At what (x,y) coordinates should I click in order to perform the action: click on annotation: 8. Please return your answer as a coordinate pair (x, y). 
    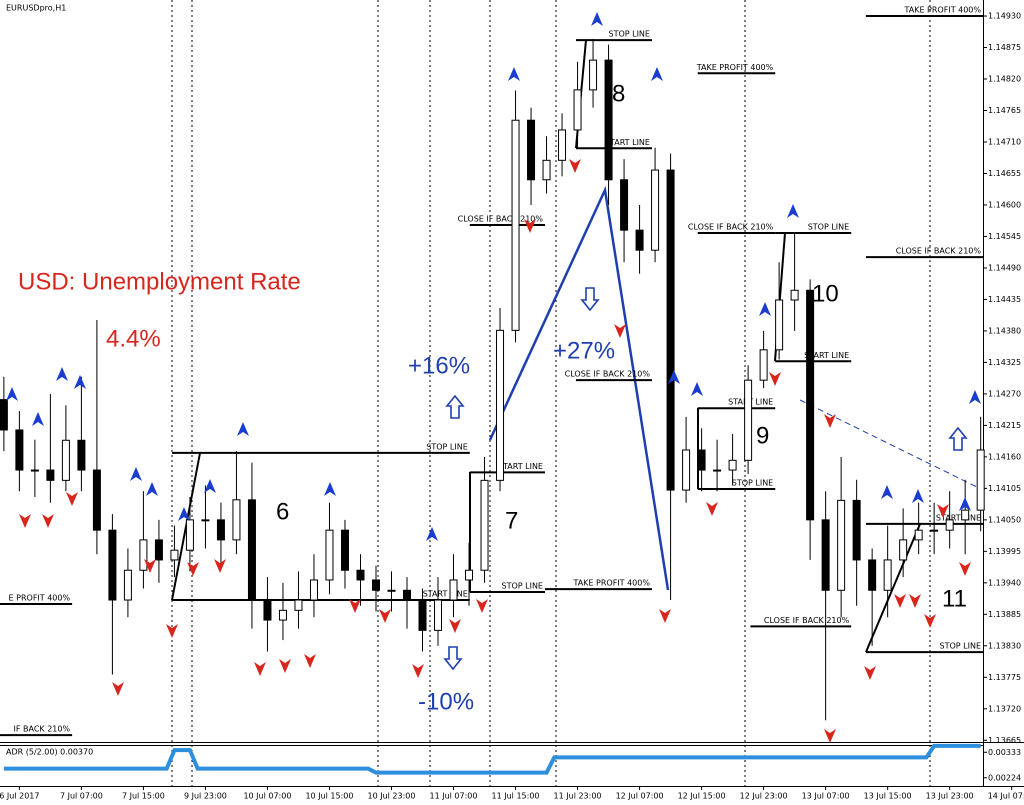
    Looking at the image, I should click on (618, 93).